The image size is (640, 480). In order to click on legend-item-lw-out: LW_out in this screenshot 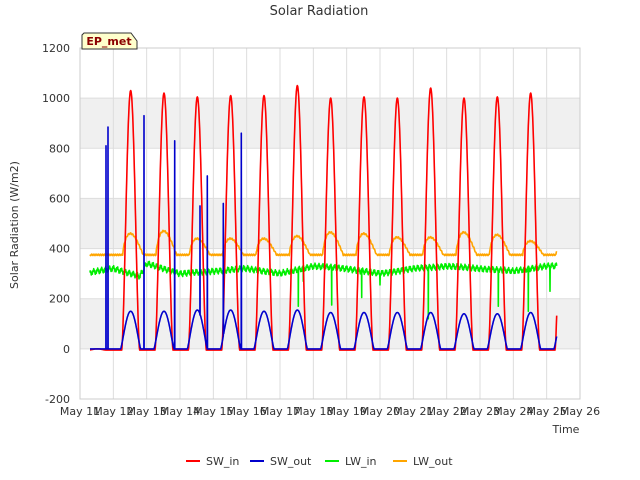, I will do `click(423, 461)`.